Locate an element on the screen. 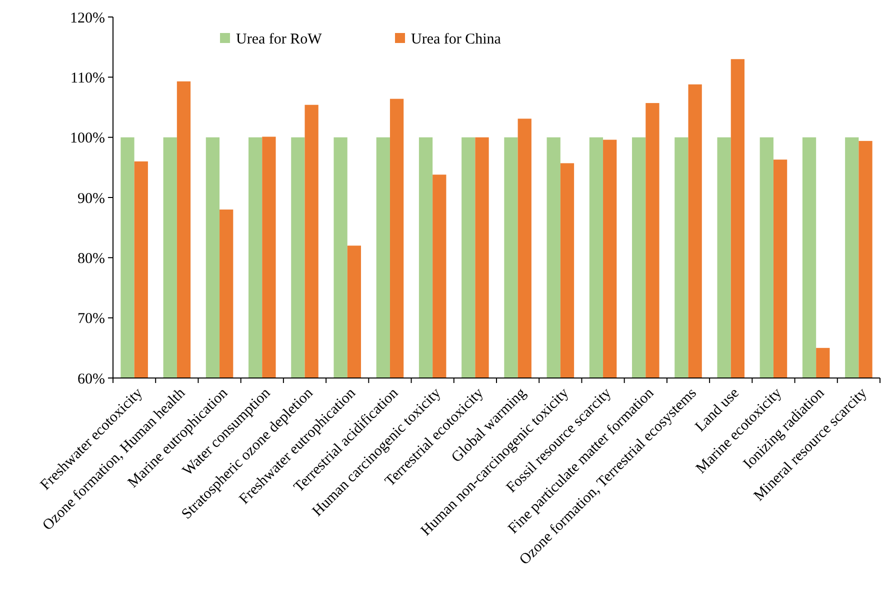  y-tick-label: 60% is located at coordinates (91, 379).